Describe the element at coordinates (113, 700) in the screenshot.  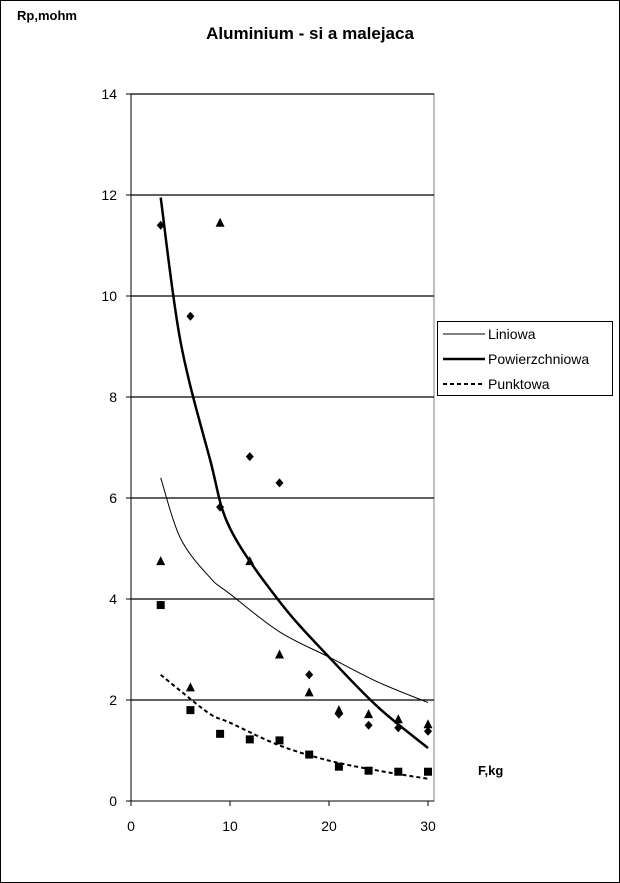
I see `y-tick-label: 2` at that location.